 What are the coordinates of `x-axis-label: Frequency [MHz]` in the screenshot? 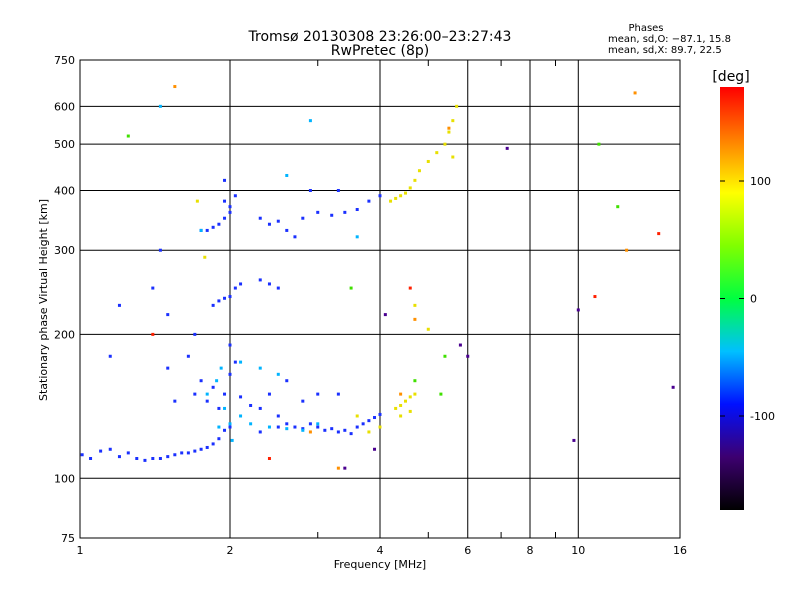 It's located at (380, 564).